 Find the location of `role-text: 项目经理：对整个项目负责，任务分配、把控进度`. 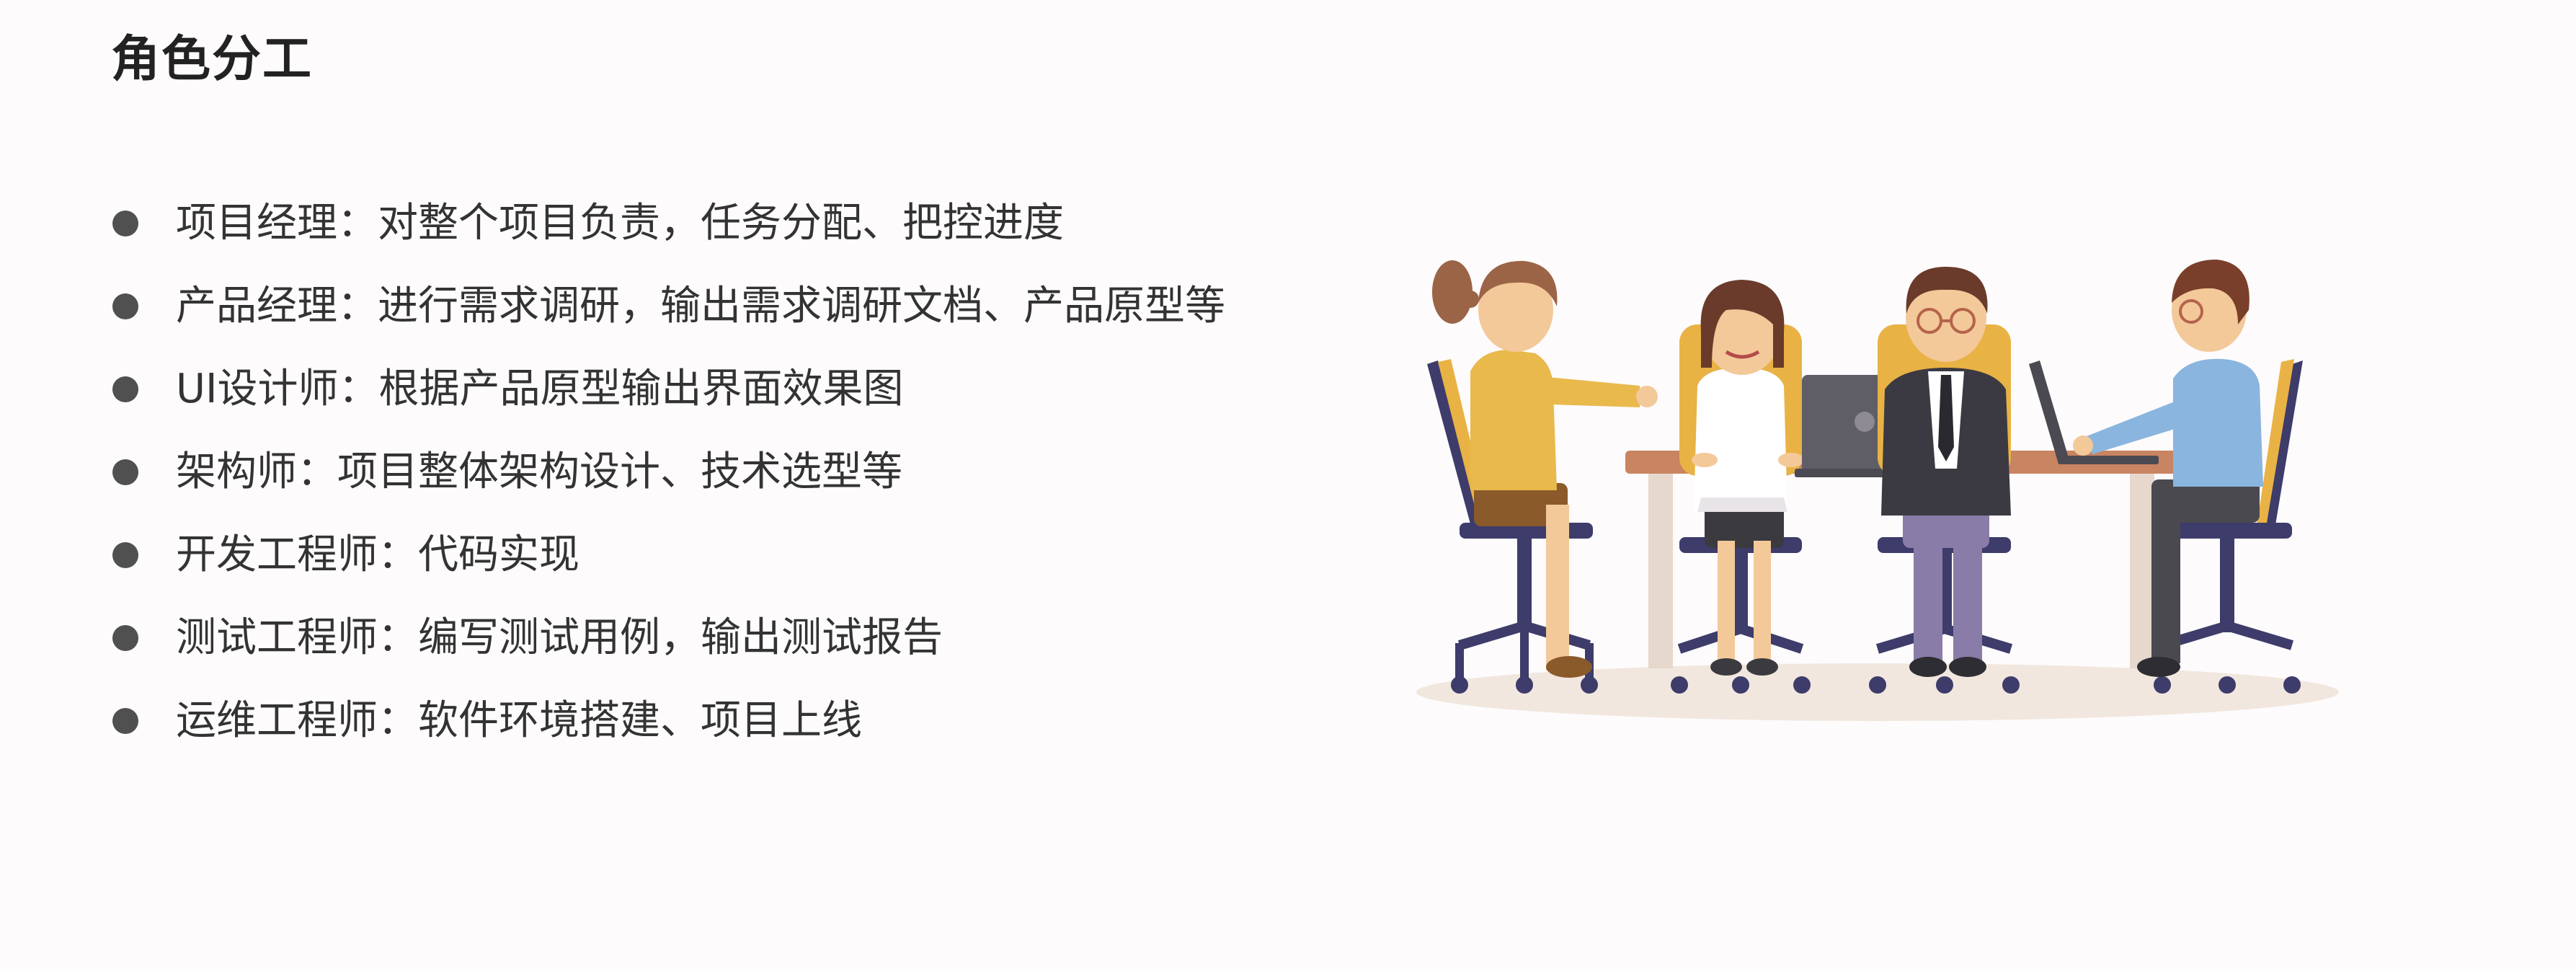

role-text: 项目经理：对整个项目负责，任务分配、把控进度 is located at coordinates (620, 224).